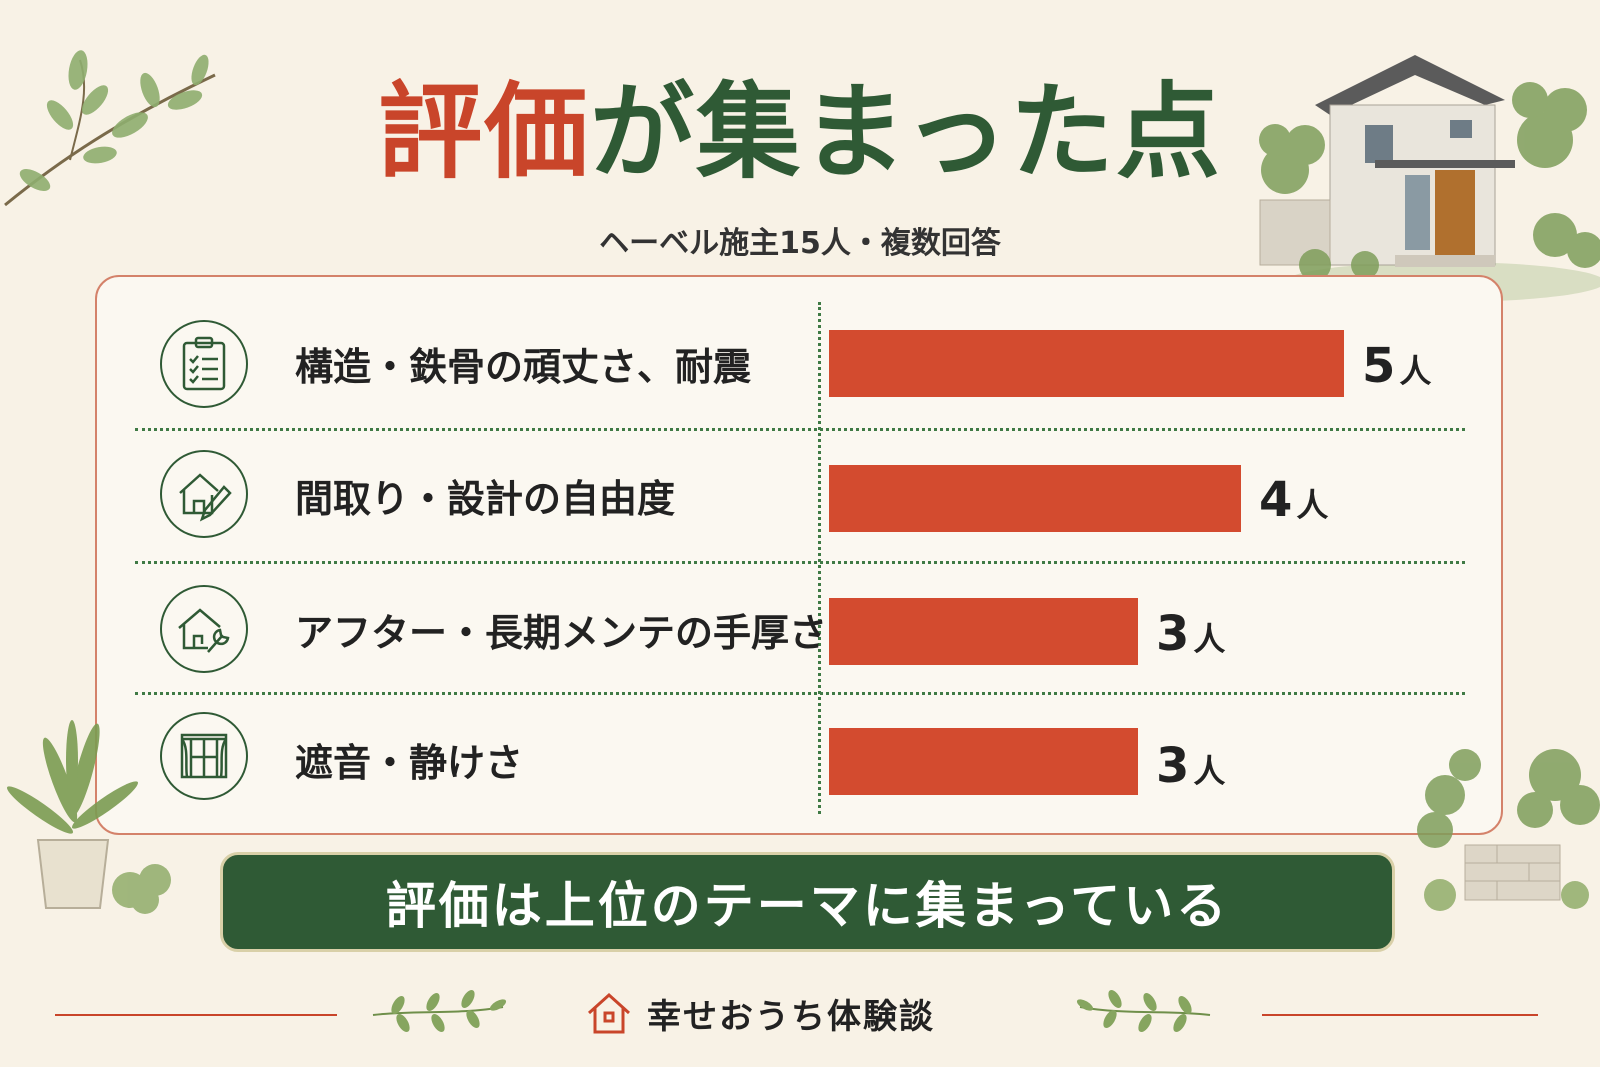 Image resolution: width=1600 pixels, height=1067 pixels. What do you see at coordinates (204, 494) in the screenshot?
I see `house-pencil-icon` at bounding box center [204, 494].